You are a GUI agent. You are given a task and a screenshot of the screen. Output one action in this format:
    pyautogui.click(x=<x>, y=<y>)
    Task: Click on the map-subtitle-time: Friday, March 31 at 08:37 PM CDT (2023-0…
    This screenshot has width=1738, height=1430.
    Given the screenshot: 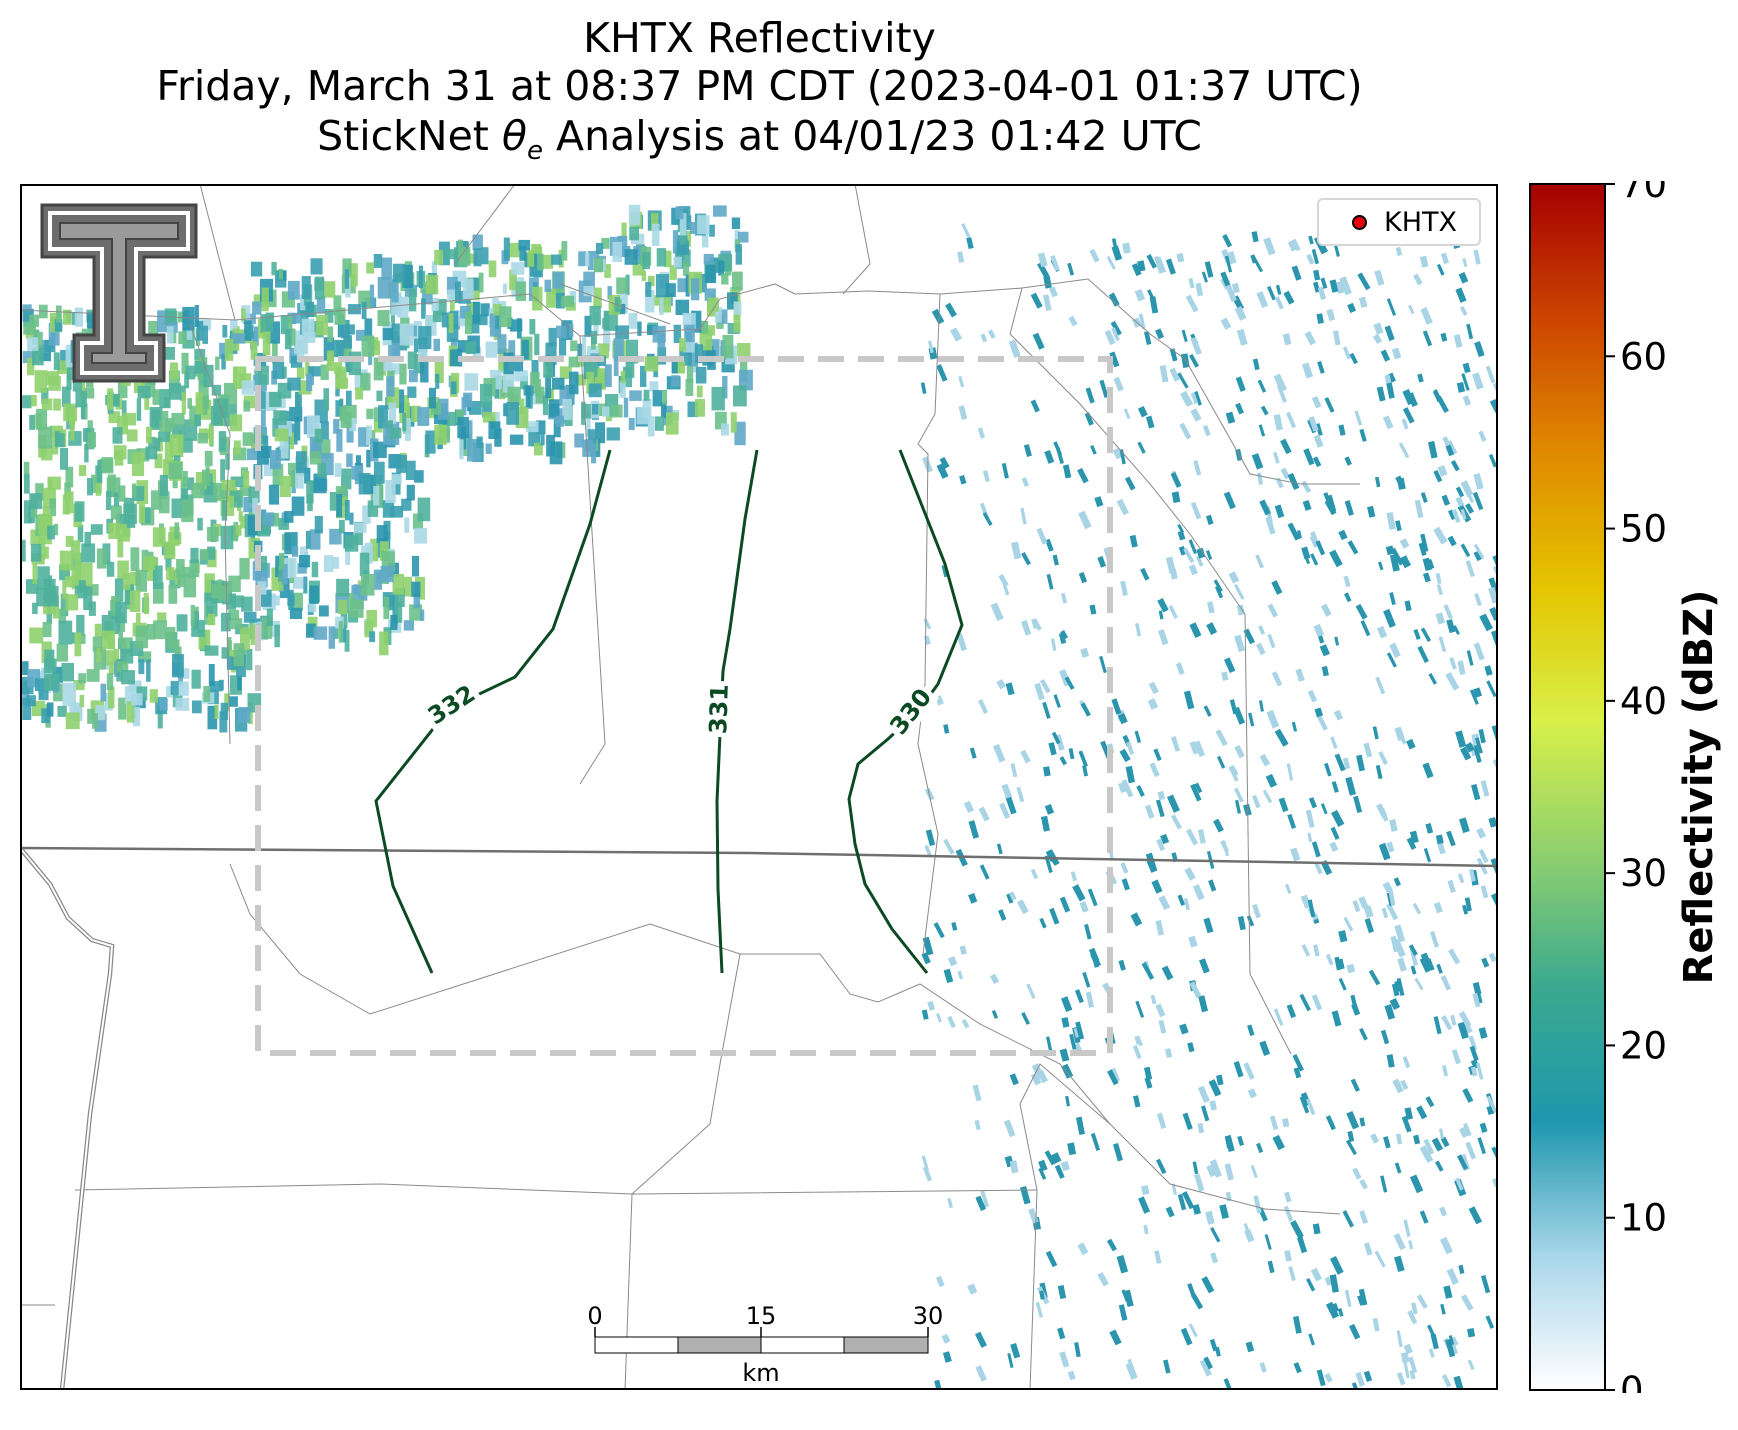 What is the action you would take?
    pyautogui.click(x=759, y=86)
    